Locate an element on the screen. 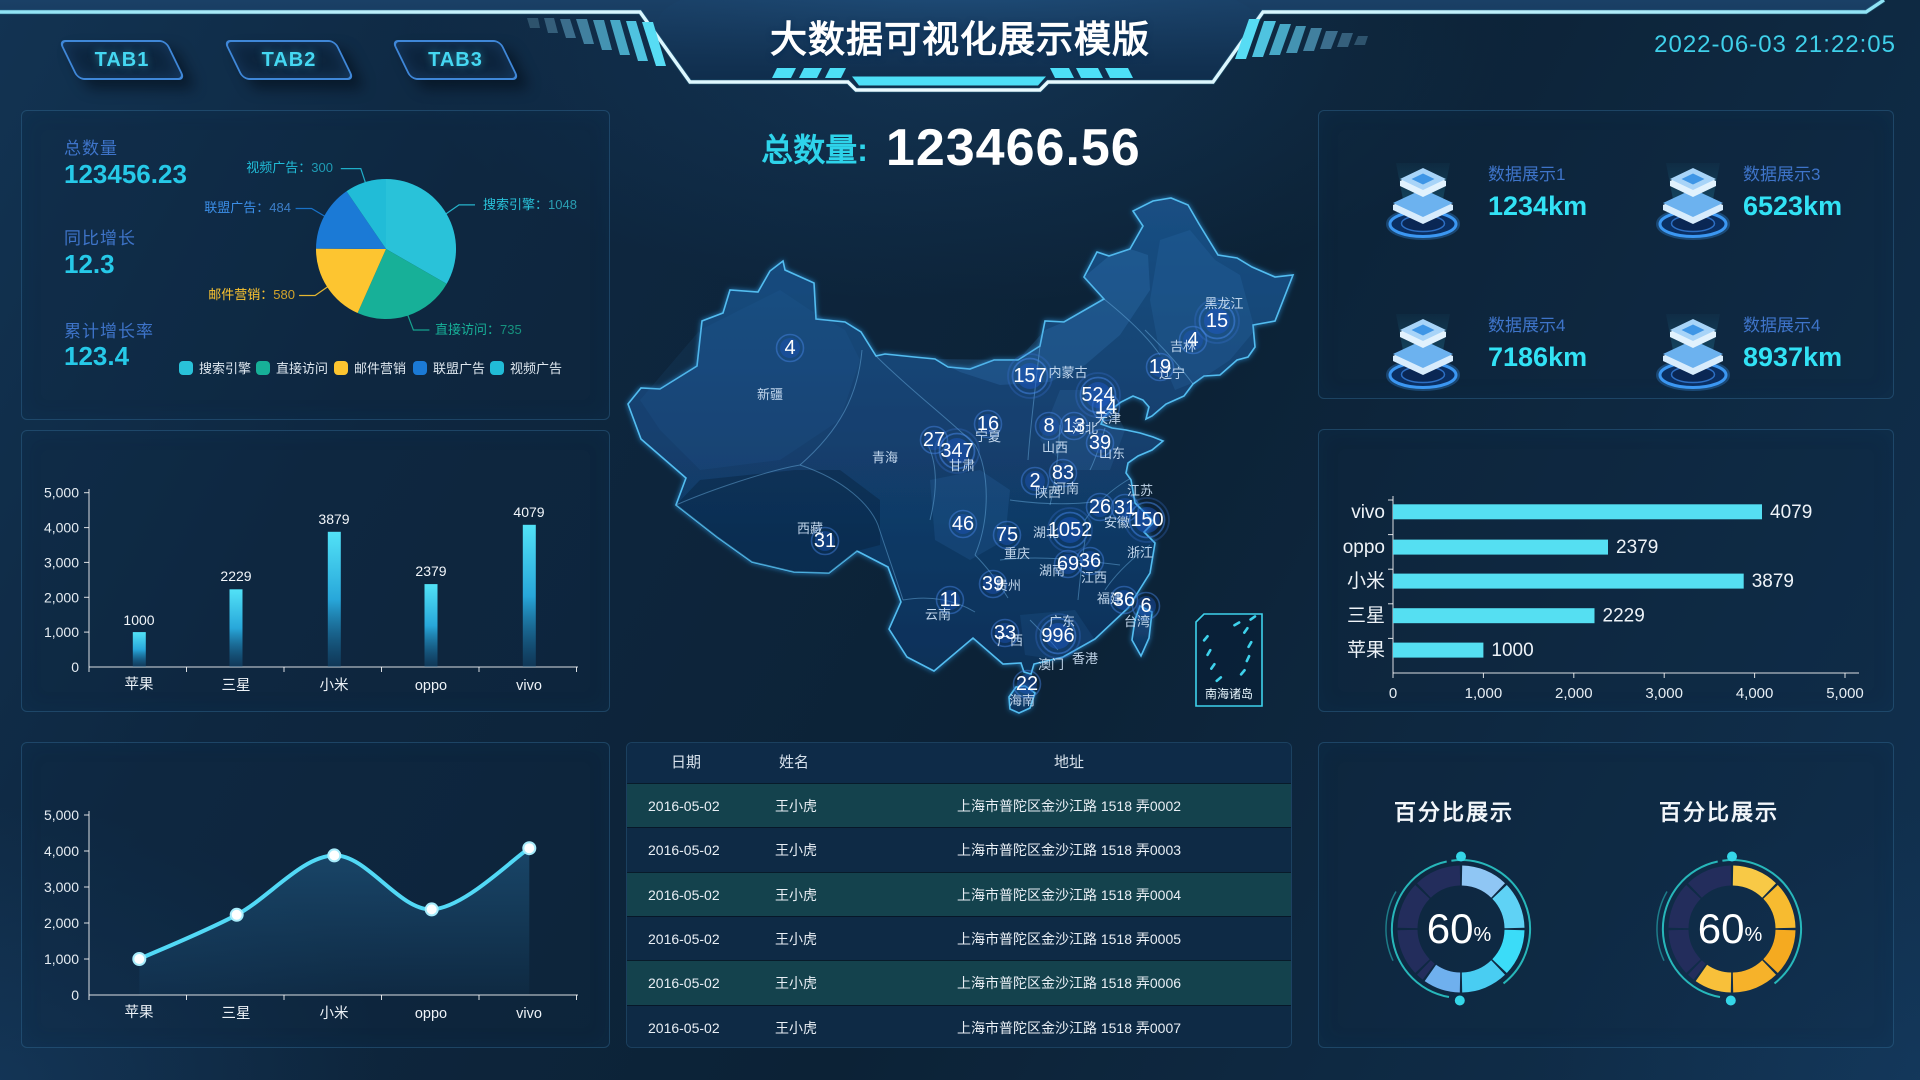  svg-text: 46 is located at coordinates (963, 524).